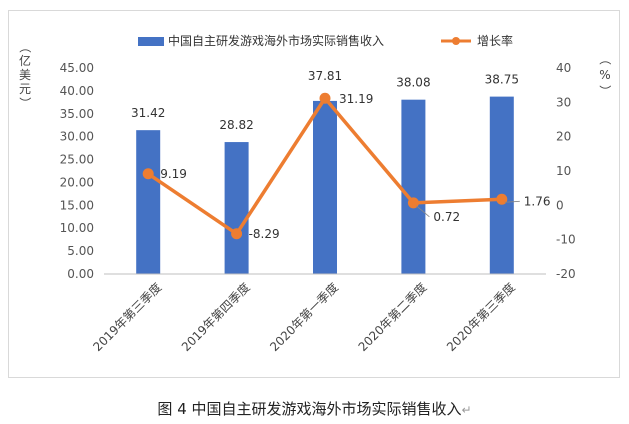 The height and width of the screenshot is (424, 629). I want to click on bar-value-label: 28.82, so click(236, 125).